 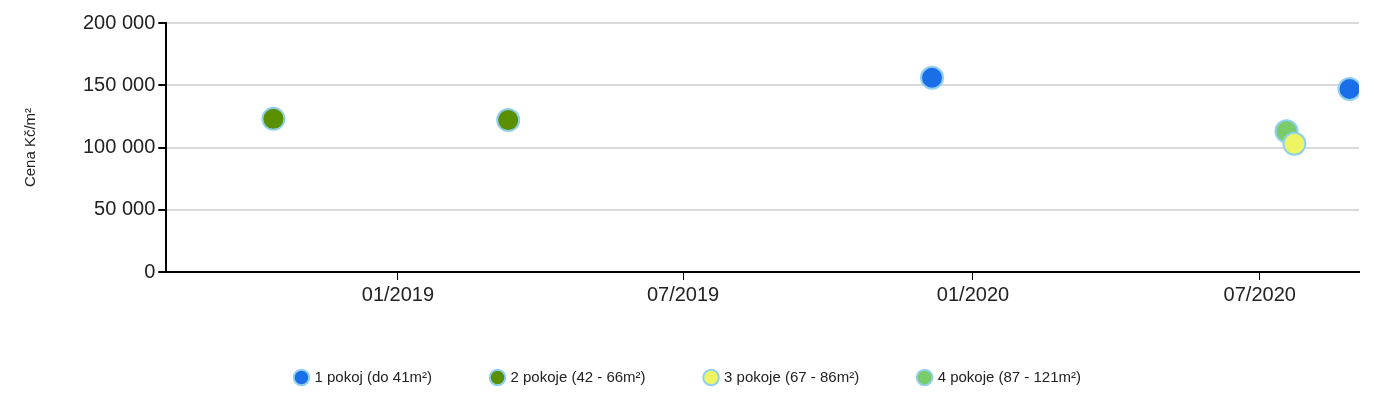 What do you see at coordinates (119, 146) in the screenshot?
I see `y-tick-label: 100 000` at bounding box center [119, 146].